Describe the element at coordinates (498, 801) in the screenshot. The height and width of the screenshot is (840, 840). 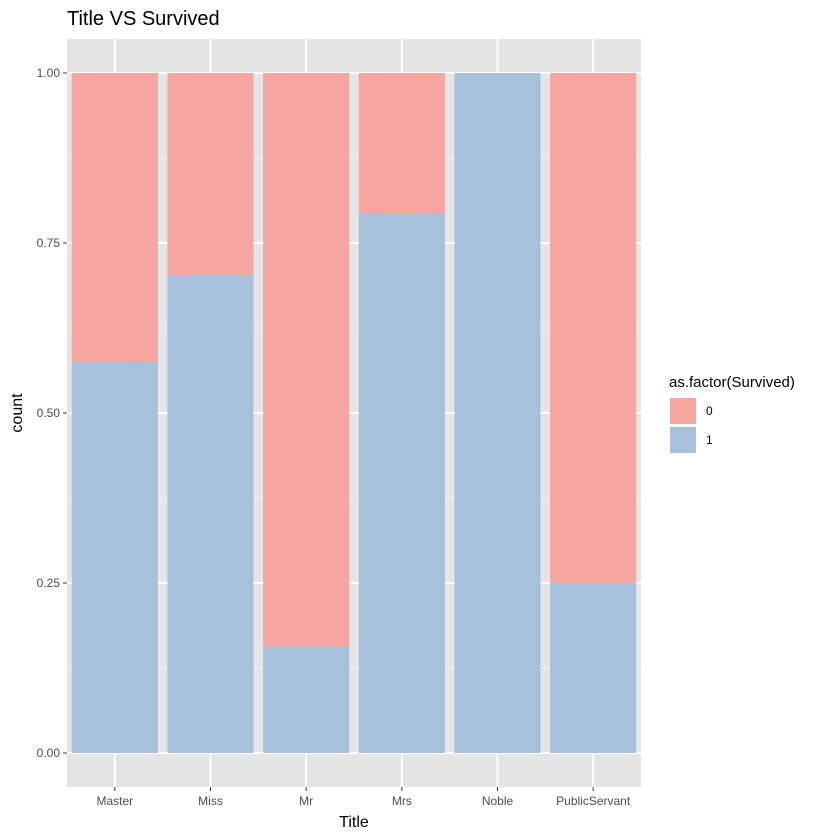
I see `x-tick-label: Noble` at that location.